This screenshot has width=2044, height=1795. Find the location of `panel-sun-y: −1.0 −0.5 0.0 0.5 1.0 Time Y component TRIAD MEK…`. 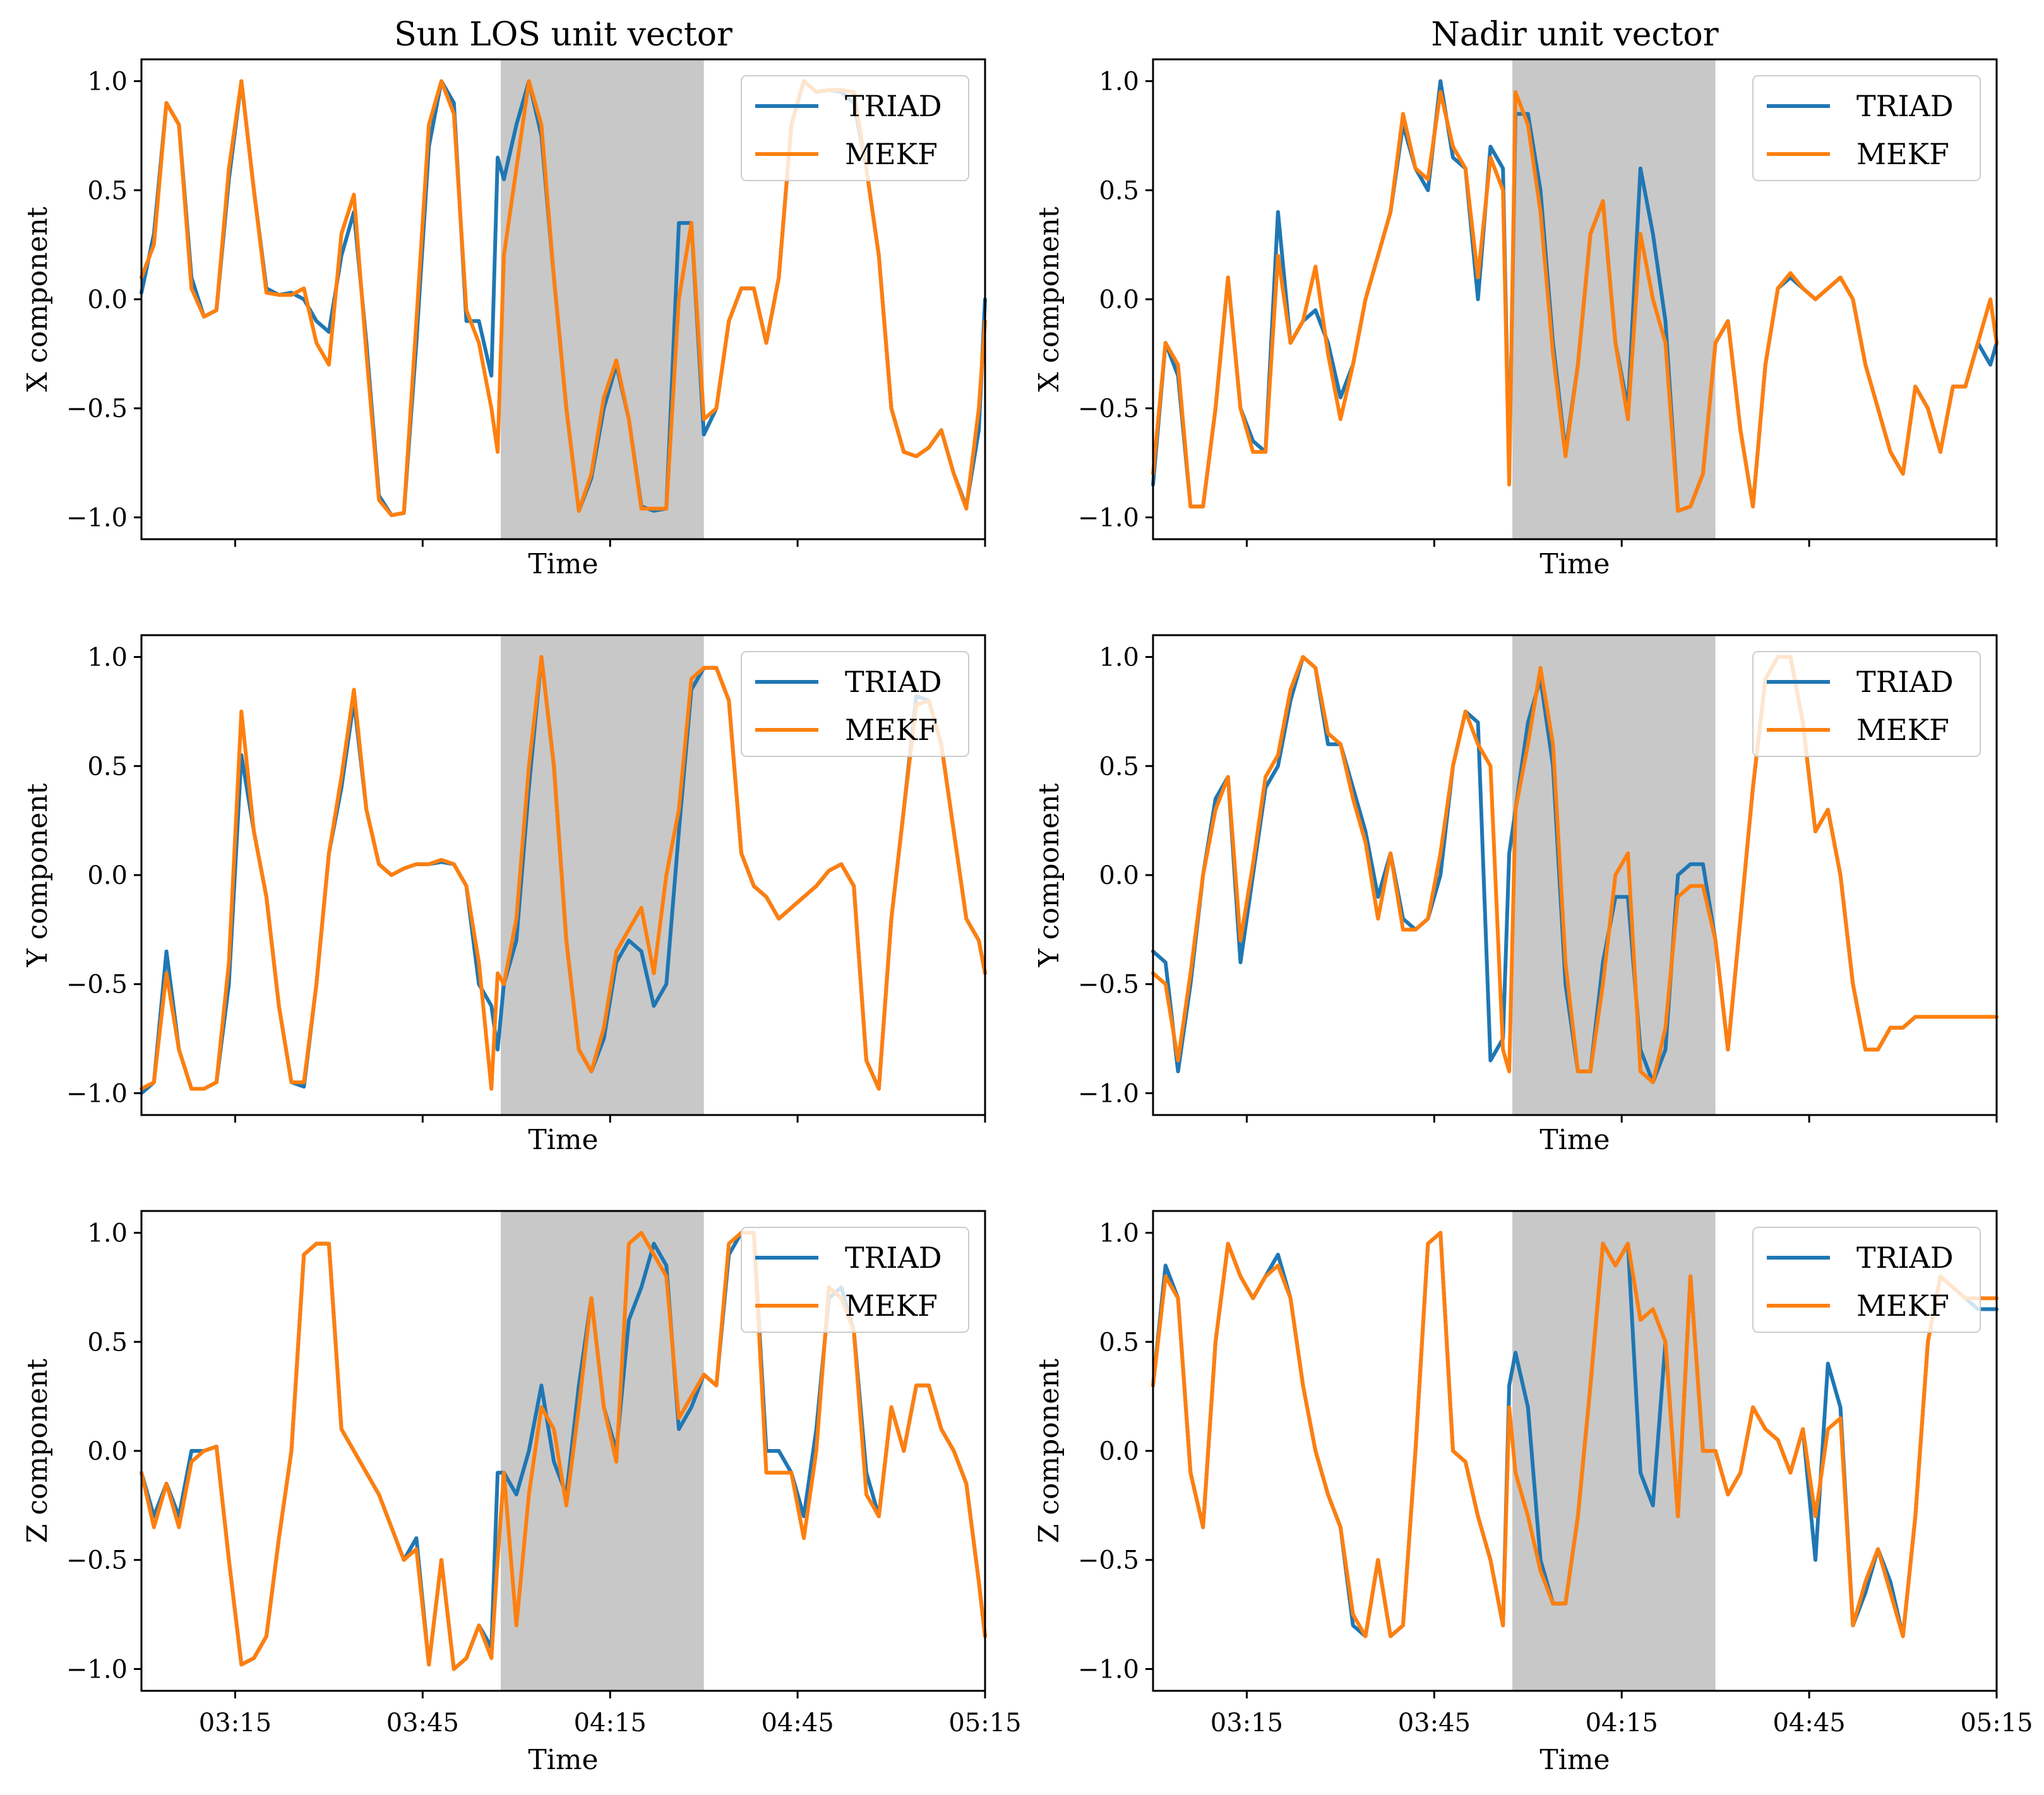

panel-sun-y: −1.0 −0.5 0.0 0.5 1.0 Time Y component TRIAD MEK… is located at coordinates (504, 895).